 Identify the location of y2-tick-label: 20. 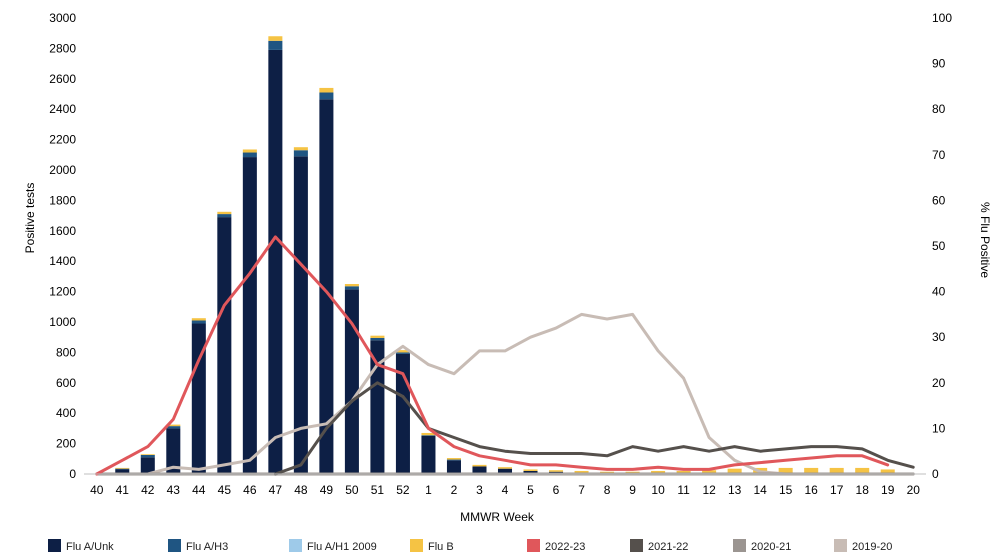
(939, 383).